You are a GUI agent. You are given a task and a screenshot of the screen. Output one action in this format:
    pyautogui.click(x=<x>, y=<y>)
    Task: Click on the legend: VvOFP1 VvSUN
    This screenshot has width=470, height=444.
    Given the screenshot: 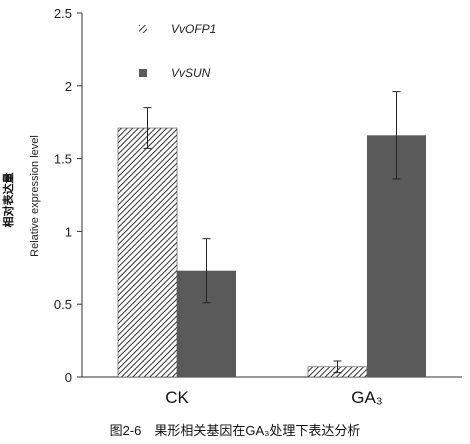 What is the action you would take?
    pyautogui.click(x=177, y=51)
    